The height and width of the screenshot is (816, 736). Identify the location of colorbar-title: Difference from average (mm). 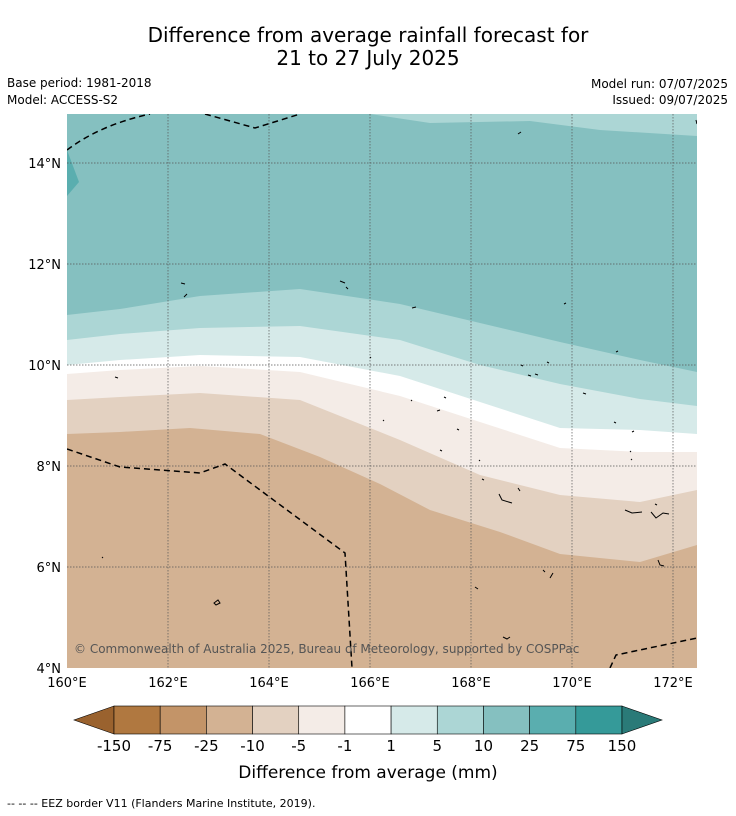
(367, 773).